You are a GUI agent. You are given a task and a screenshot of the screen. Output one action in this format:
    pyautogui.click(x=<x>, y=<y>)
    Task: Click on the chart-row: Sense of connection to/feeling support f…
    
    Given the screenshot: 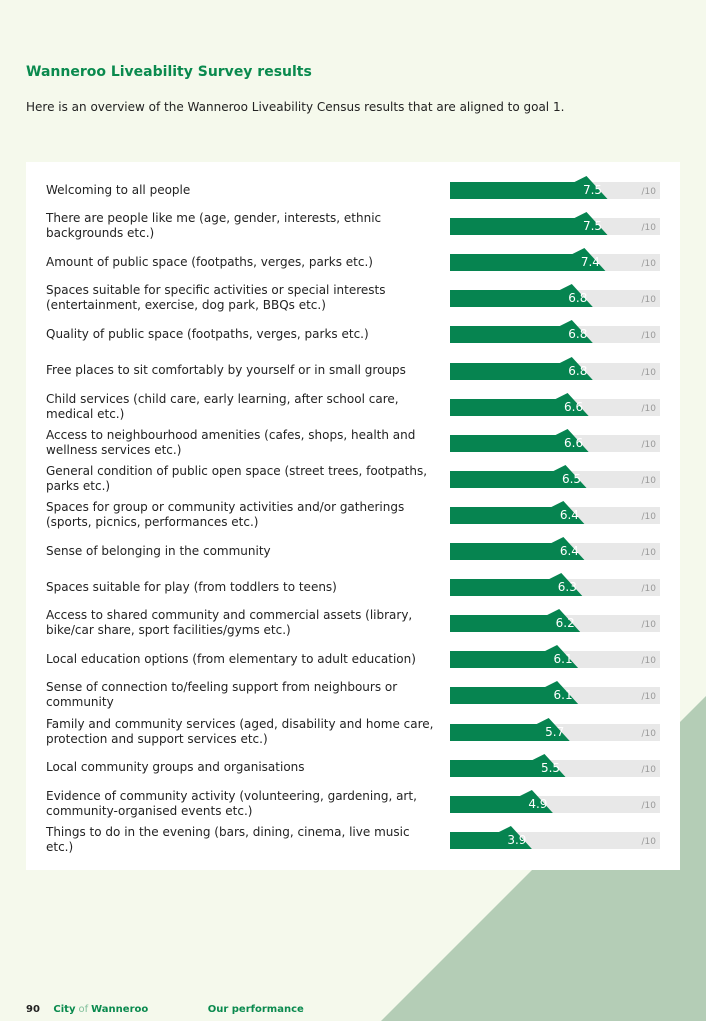 What is the action you would take?
    pyautogui.click(x=353, y=695)
    